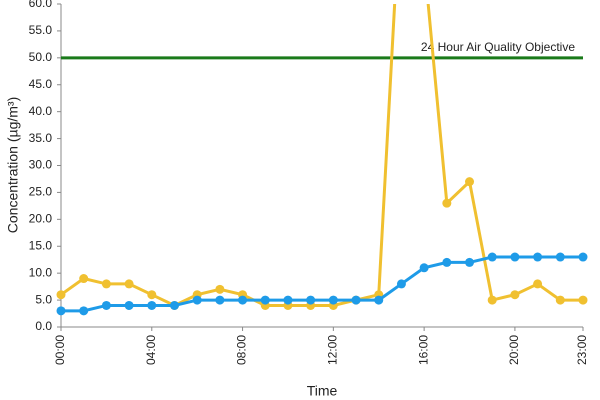 This screenshot has height=400, width=600. What do you see at coordinates (41, 192) in the screenshot?
I see `y-tick-label: 25.0` at bounding box center [41, 192].